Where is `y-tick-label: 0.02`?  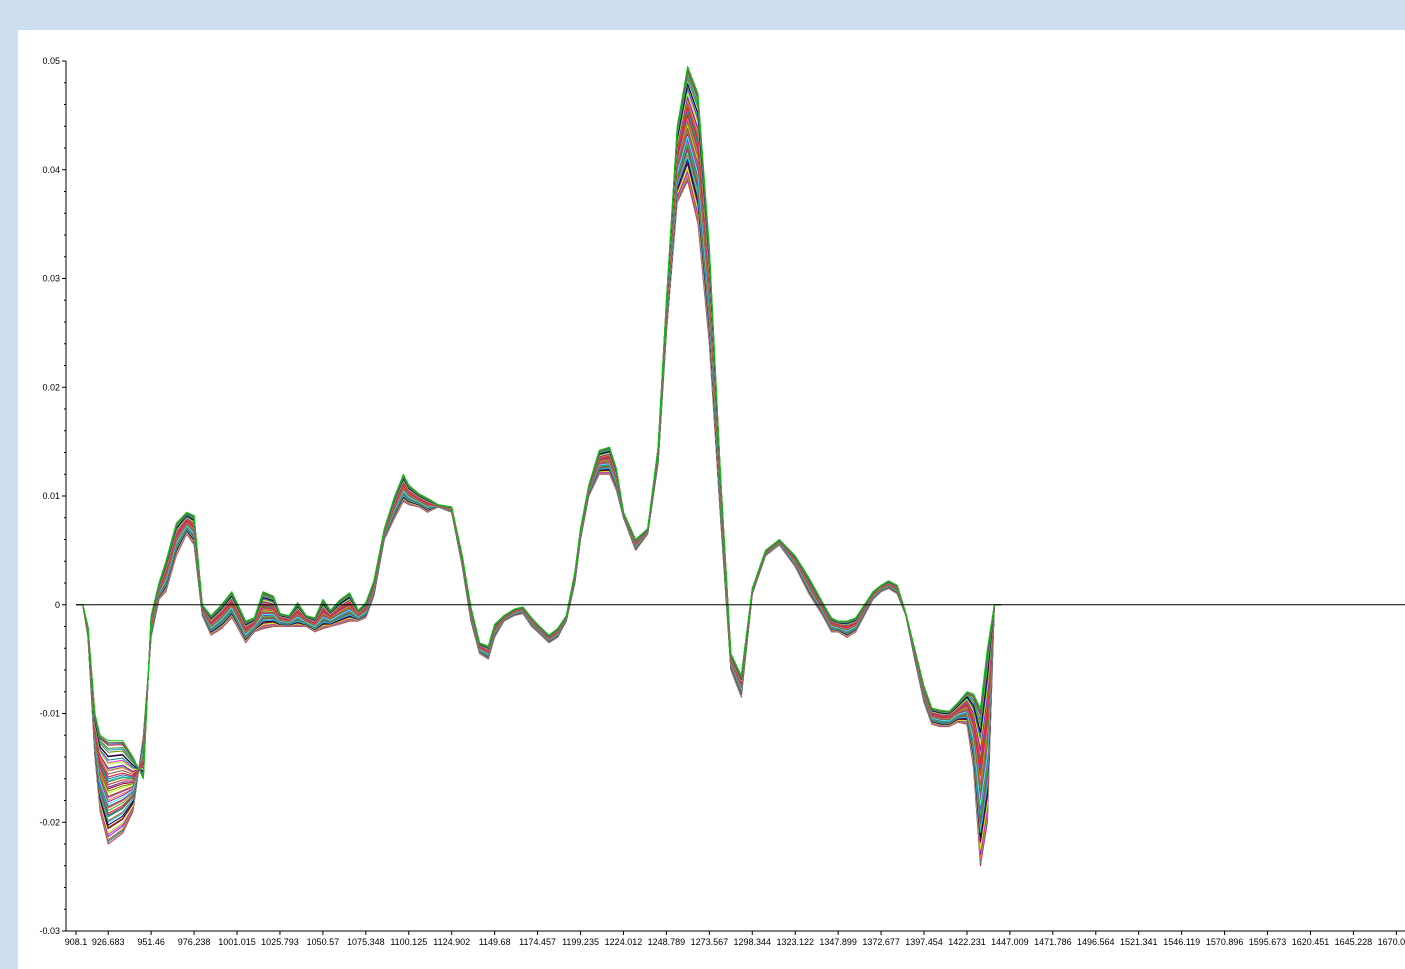
y-tick-label: 0.02 is located at coordinates (51, 387).